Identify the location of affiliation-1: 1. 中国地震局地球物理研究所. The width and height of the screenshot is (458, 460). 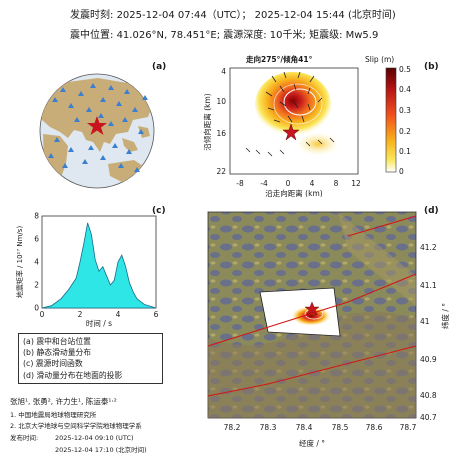
(53, 415).